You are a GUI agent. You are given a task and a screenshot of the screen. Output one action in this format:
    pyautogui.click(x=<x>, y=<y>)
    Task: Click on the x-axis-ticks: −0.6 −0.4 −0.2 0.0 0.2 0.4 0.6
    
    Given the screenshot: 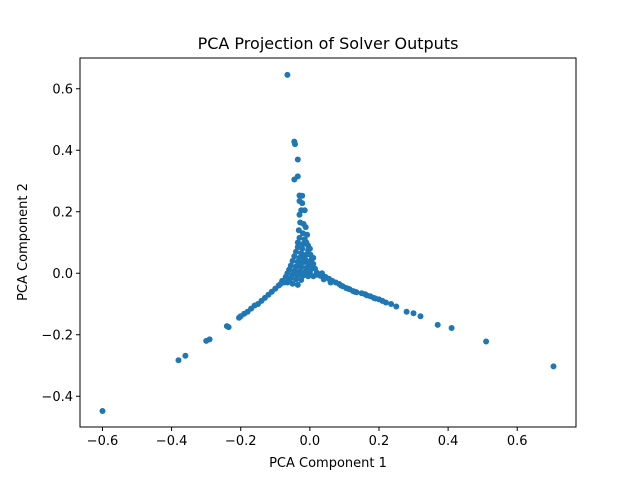 What is the action you would take?
    pyautogui.click(x=307, y=438)
    